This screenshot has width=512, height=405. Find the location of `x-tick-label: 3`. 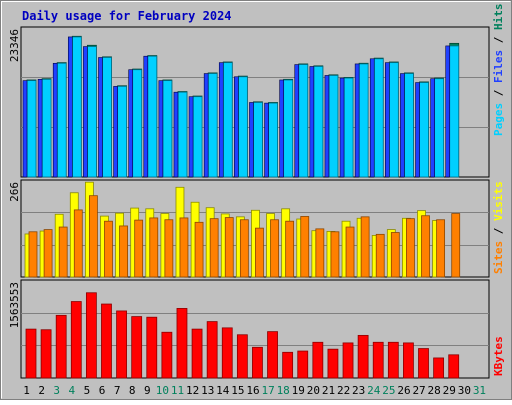

x-tick-label: 3 is located at coordinates (56, 390).